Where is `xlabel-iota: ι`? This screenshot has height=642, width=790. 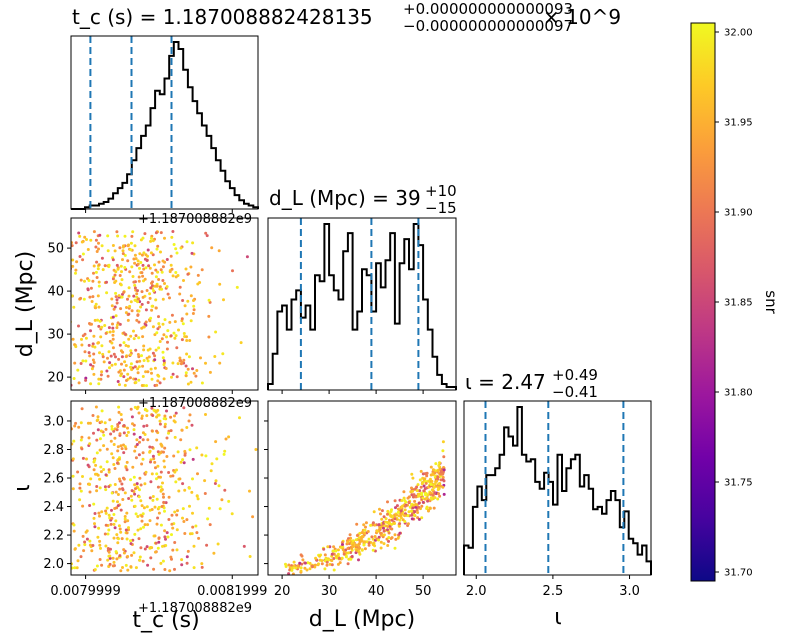
xlabel-iota: ι is located at coordinates (557, 617).